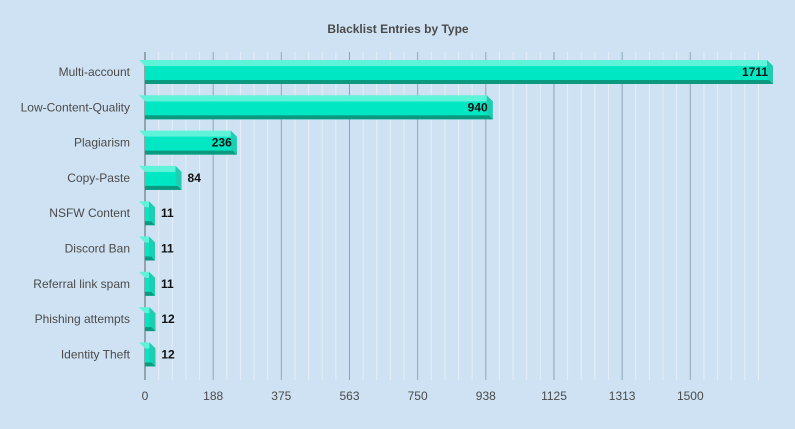 This screenshot has width=795, height=429. I want to click on category-label: Phishing attempts, so click(82, 319).